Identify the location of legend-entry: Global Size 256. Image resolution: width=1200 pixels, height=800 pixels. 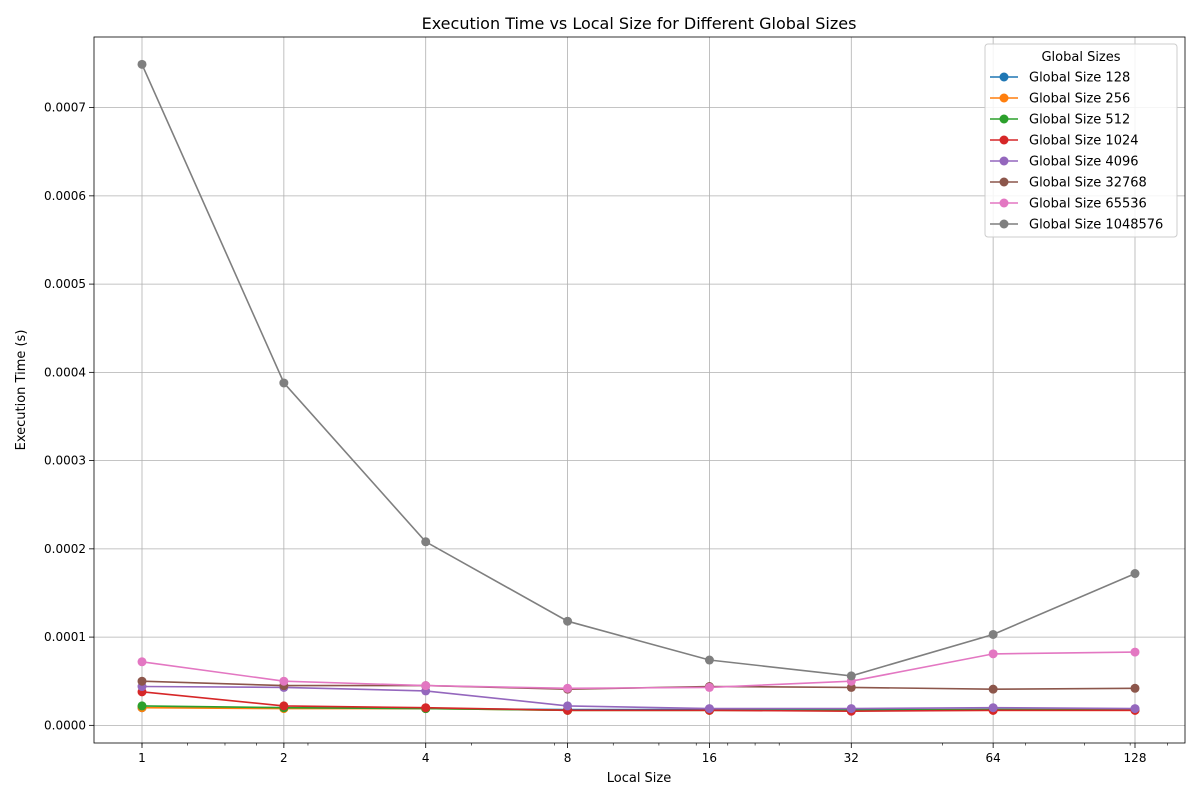
(1060, 99).